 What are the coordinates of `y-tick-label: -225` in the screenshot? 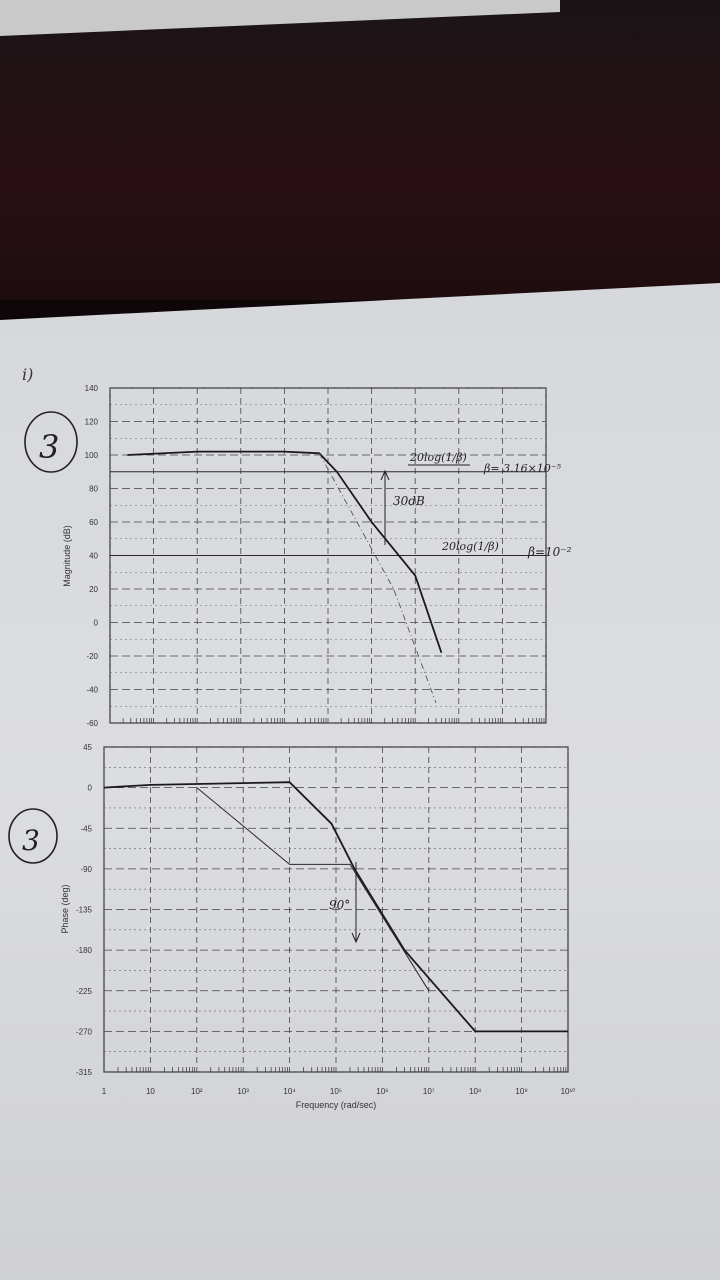 It's located at (84, 991).